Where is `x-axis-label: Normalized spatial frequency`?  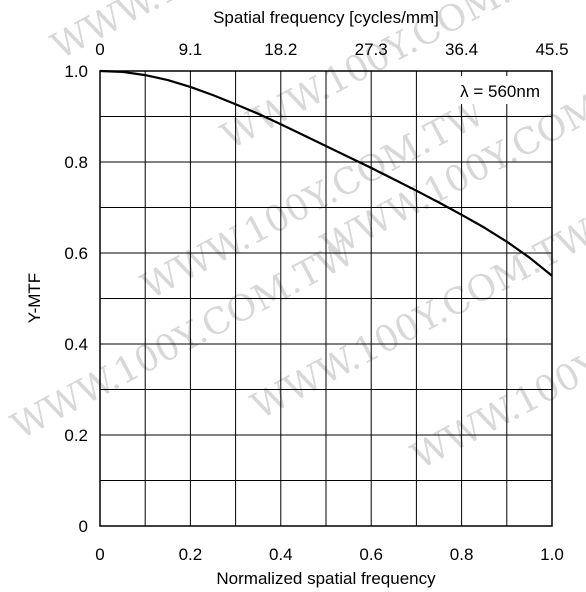 x-axis-label: Normalized spatial frequency is located at coordinates (326, 578).